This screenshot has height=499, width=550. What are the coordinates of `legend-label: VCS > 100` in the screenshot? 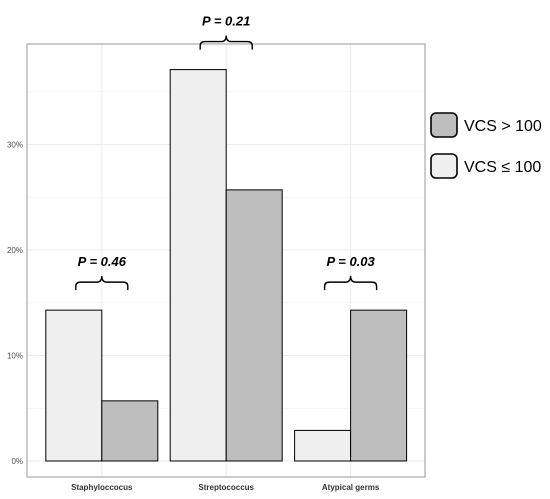 It's located at (503, 126).